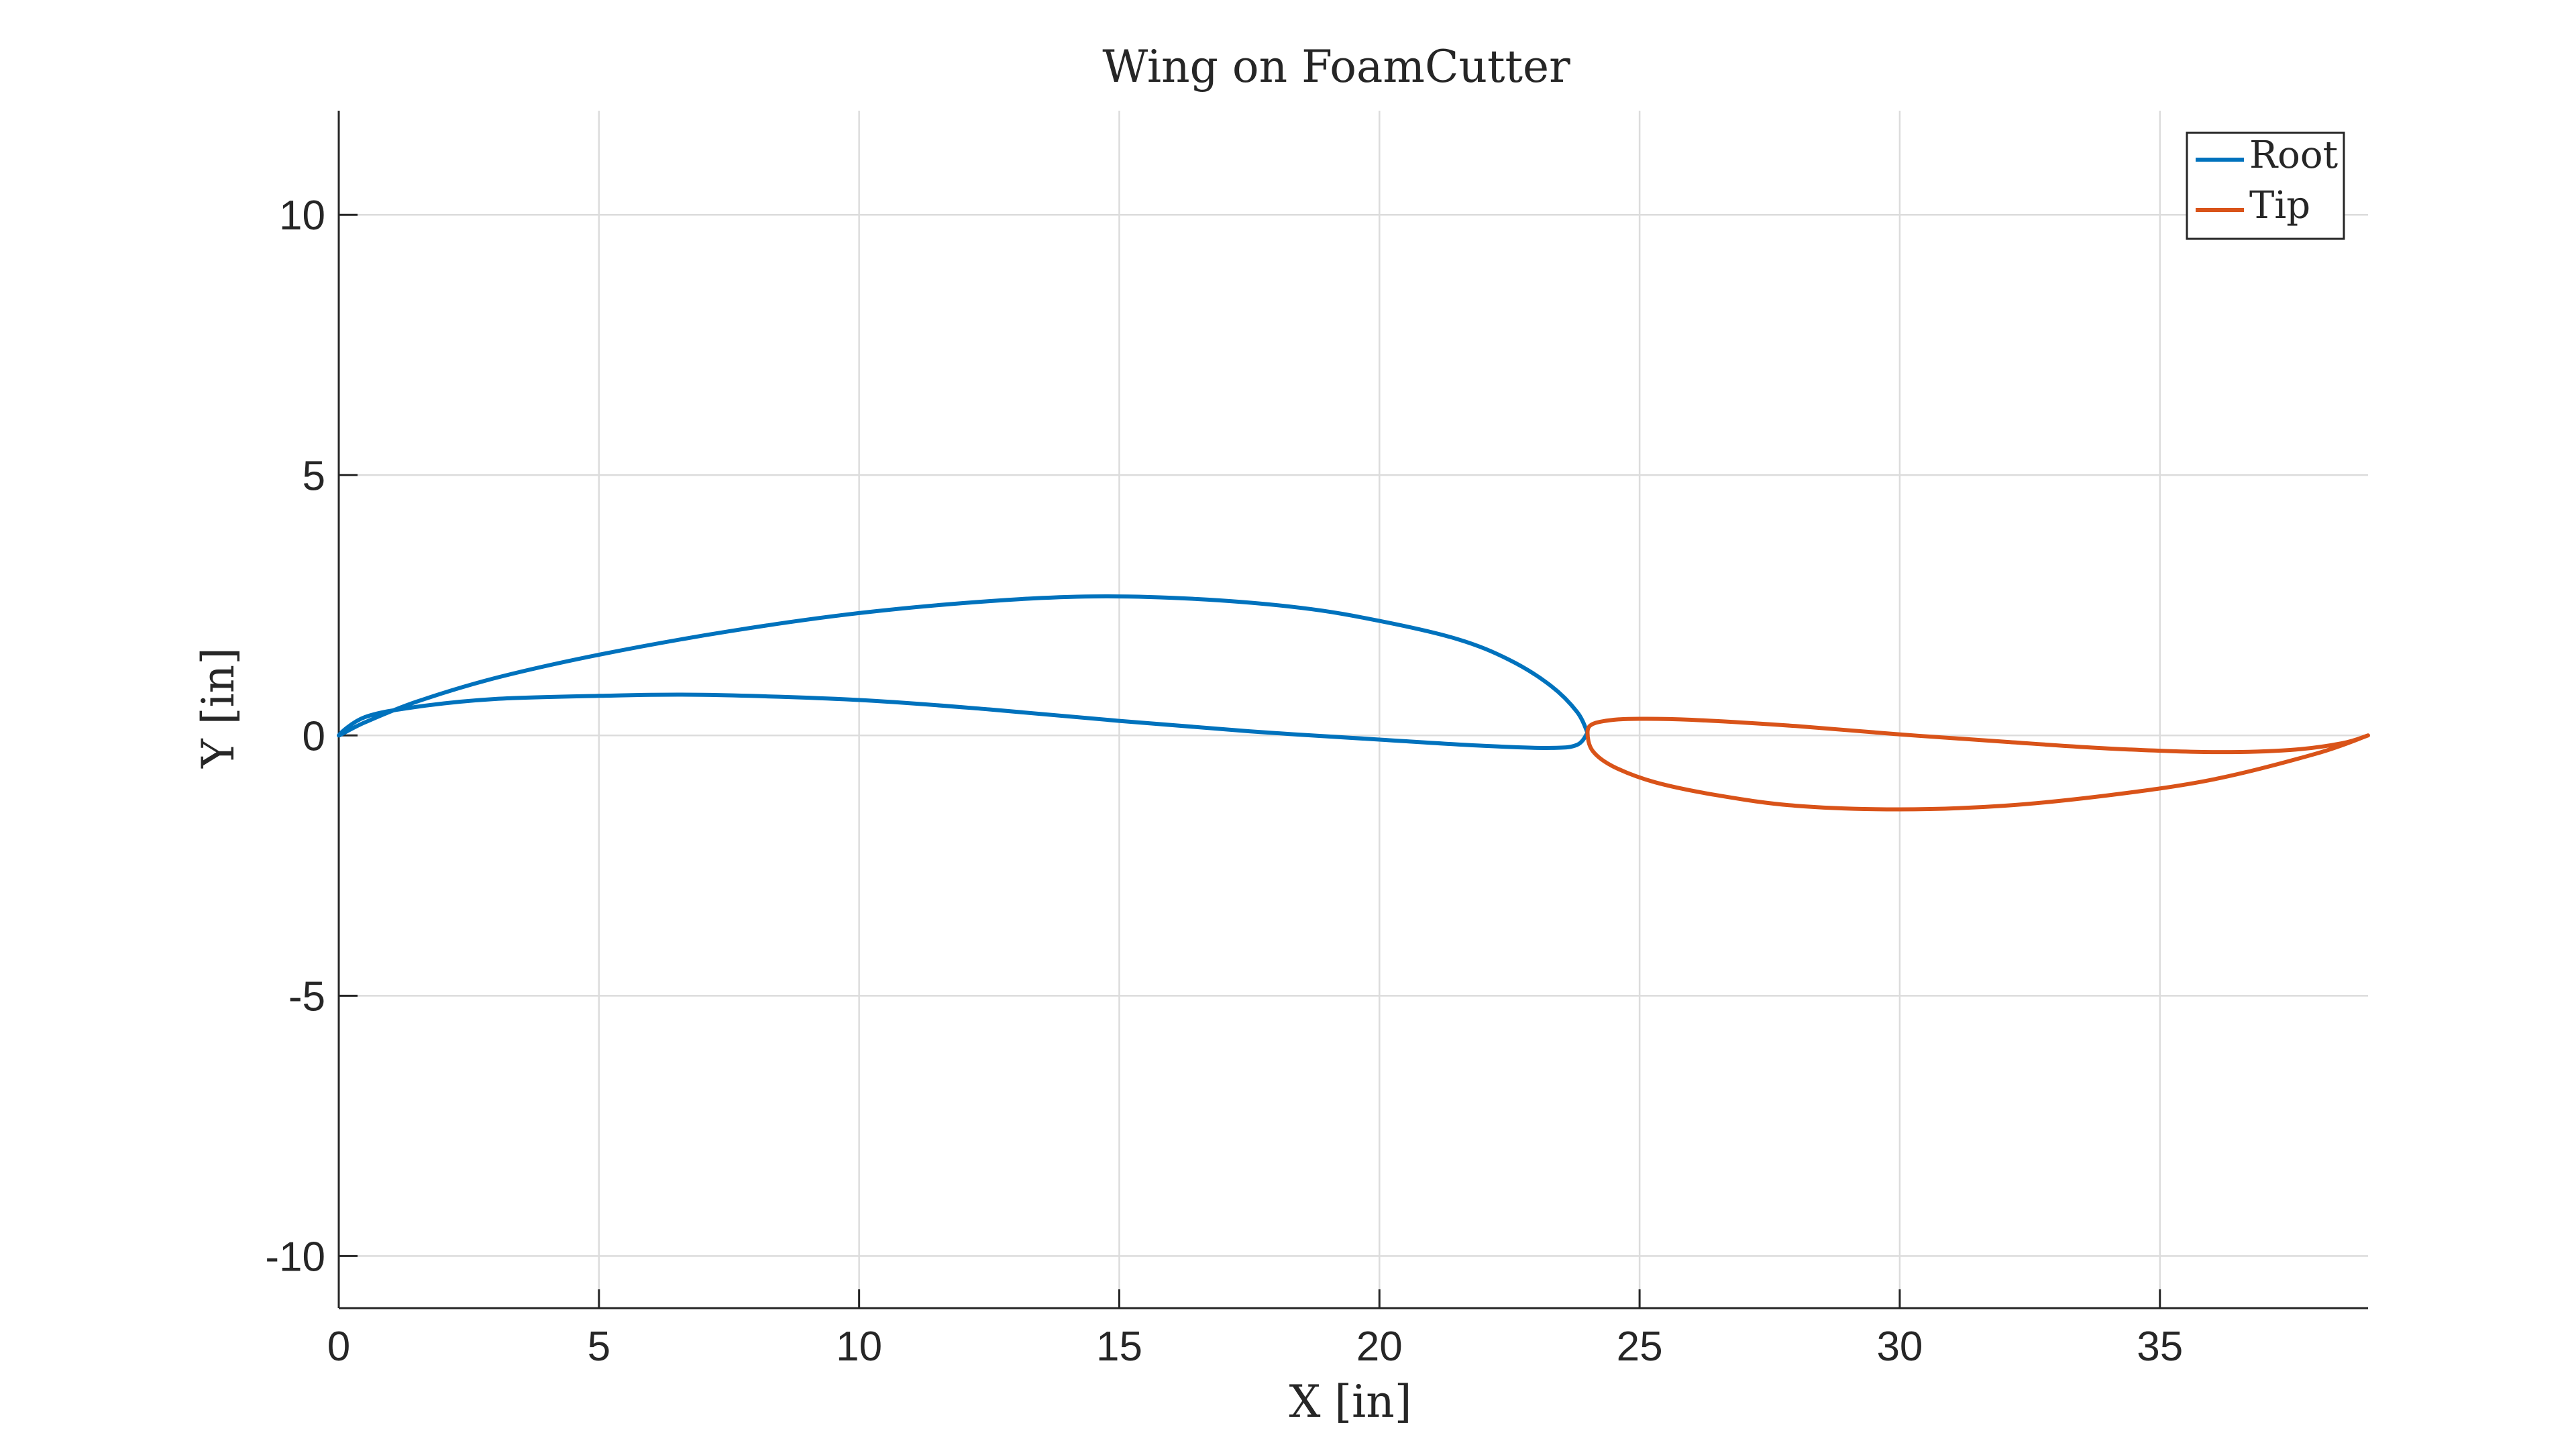 The width and height of the screenshot is (2576, 1449). What do you see at coordinates (1640, 1347) in the screenshot?
I see `x-tick-label-5: 25` at bounding box center [1640, 1347].